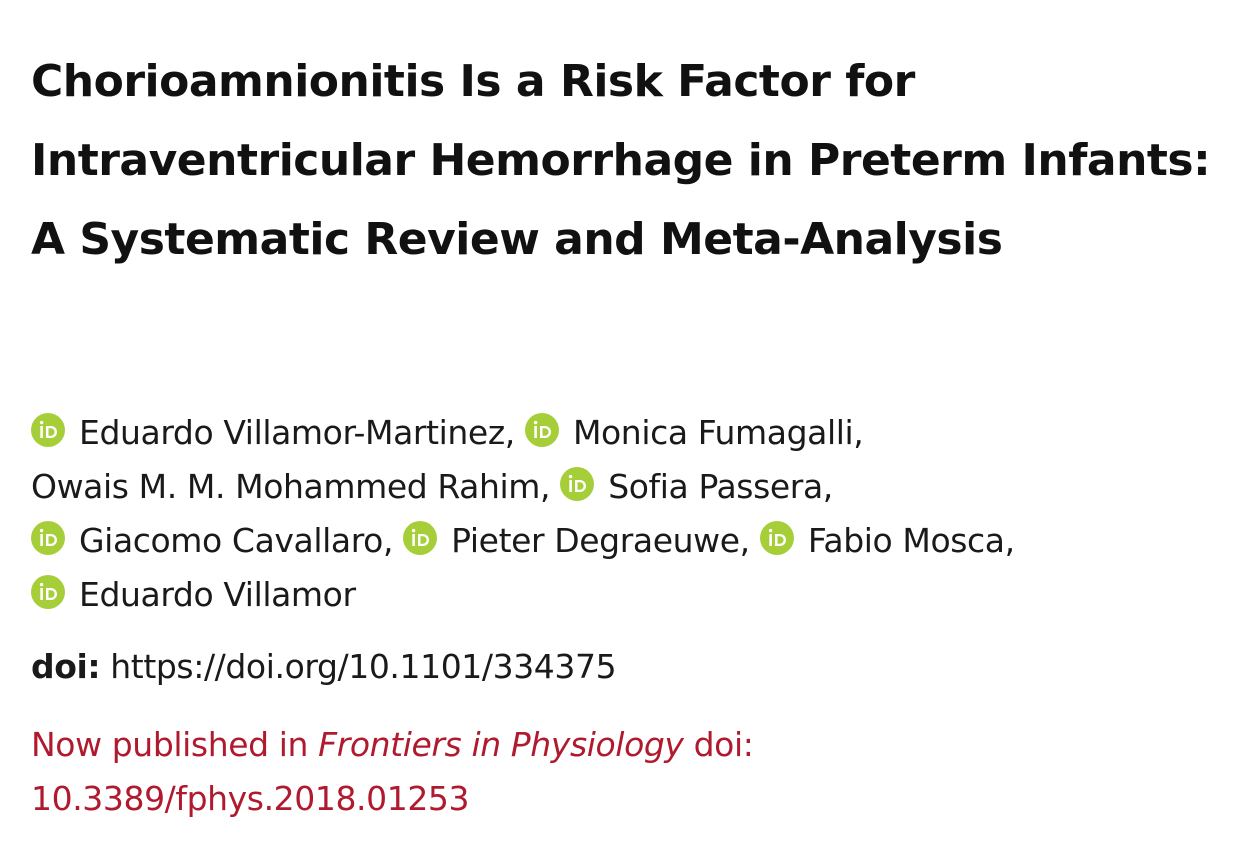 The height and width of the screenshot is (863, 1242). Describe the element at coordinates (66, 666) in the screenshot. I see `doi-label: doi:` at that location.